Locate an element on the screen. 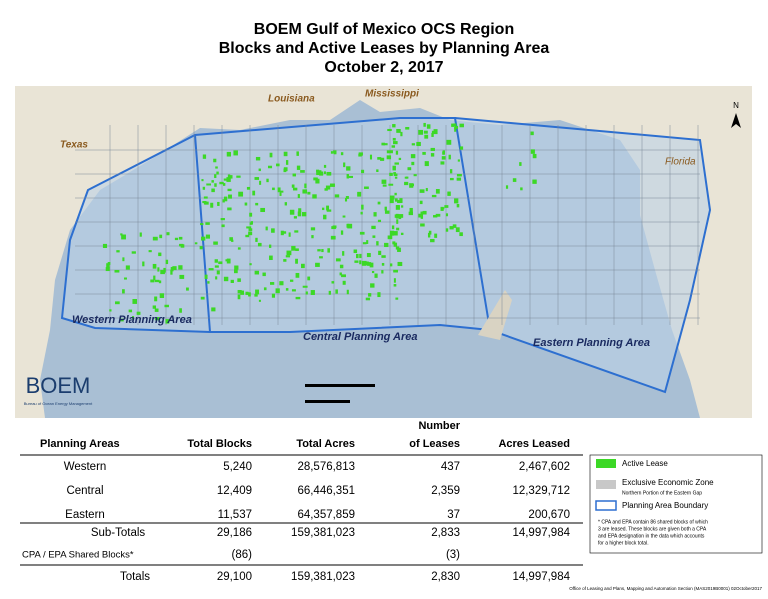 The width and height of the screenshot is (768, 599). area-label: Central Planning Area is located at coordinates (360, 337).